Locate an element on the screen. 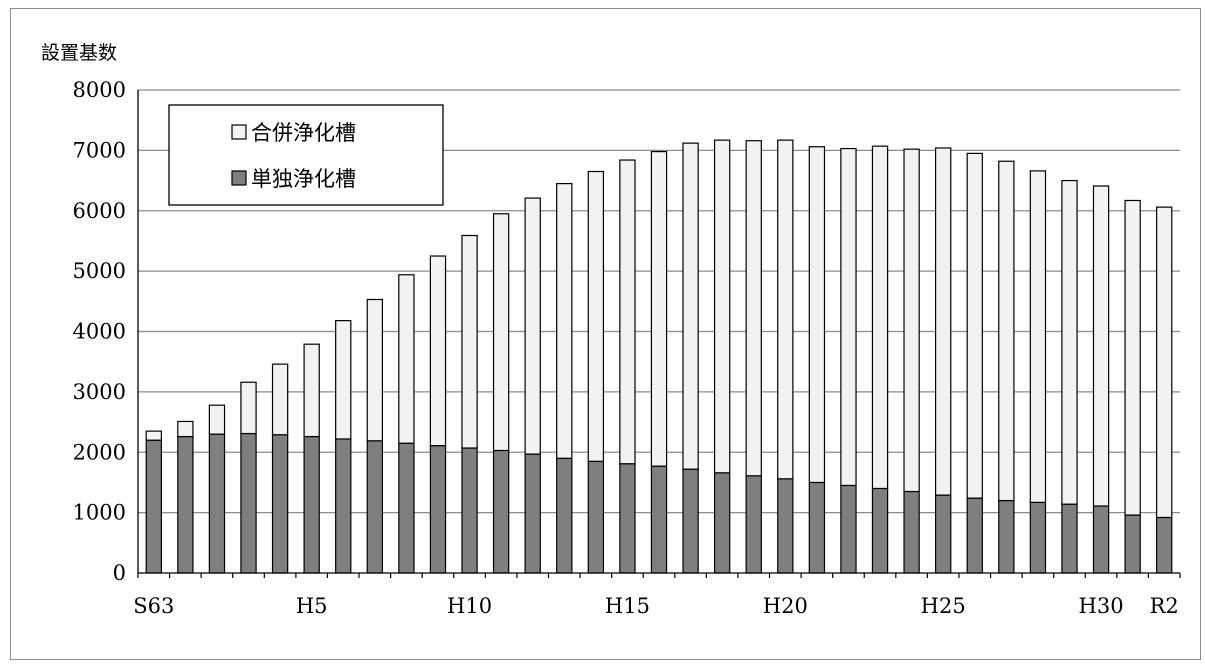 The width and height of the screenshot is (1205, 666). legend-label: 単独浄化槽 is located at coordinates (303, 179).